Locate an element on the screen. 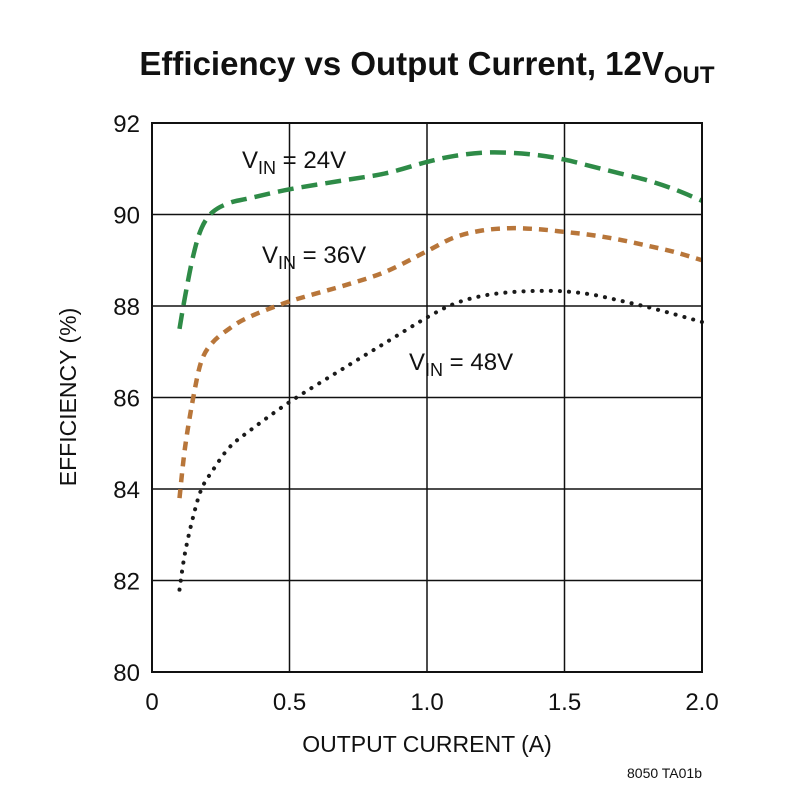  series-label-3: VIN = 48V is located at coordinates (461, 364).